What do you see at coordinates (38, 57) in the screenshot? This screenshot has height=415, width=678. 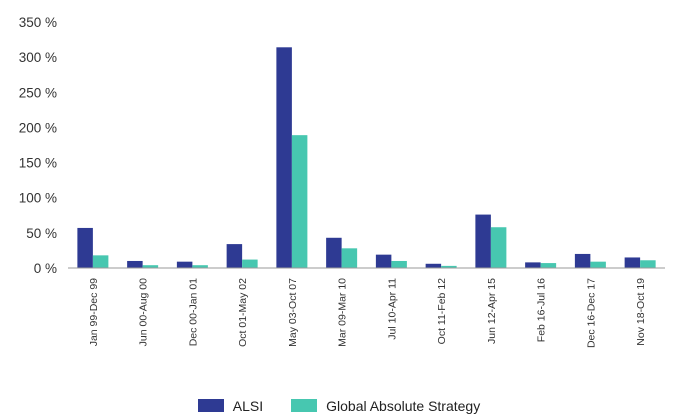 I see `y-tick-label: 300 %` at bounding box center [38, 57].